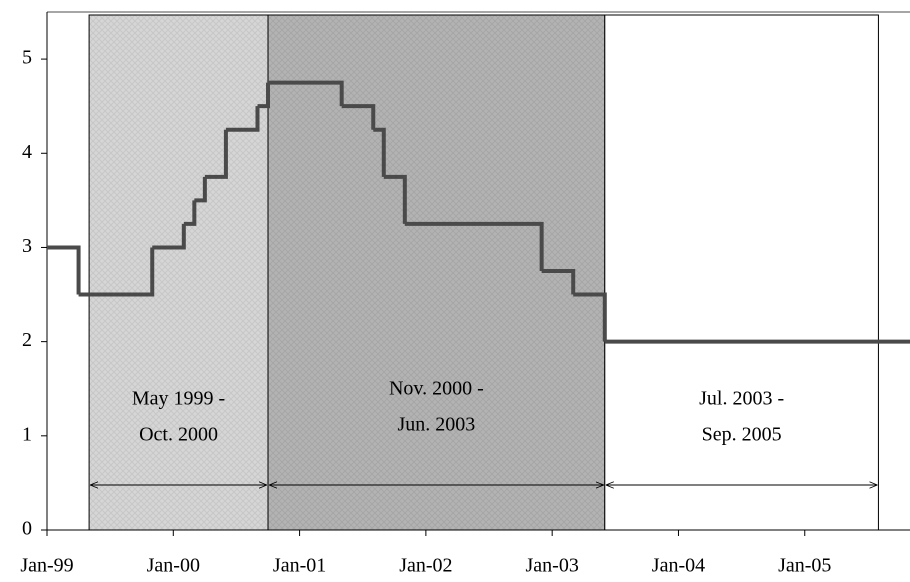 This screenshot has width=910, height=582. I want to click on x-tick-label: Jan-00, so click(173, 566).